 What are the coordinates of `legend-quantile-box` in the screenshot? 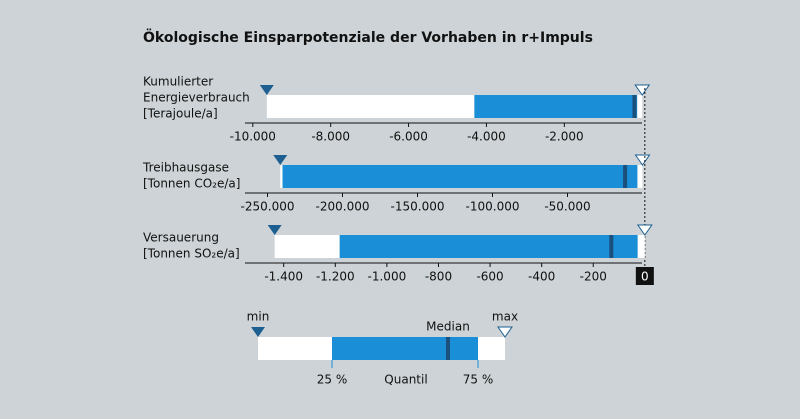 It's located at (405, 348).